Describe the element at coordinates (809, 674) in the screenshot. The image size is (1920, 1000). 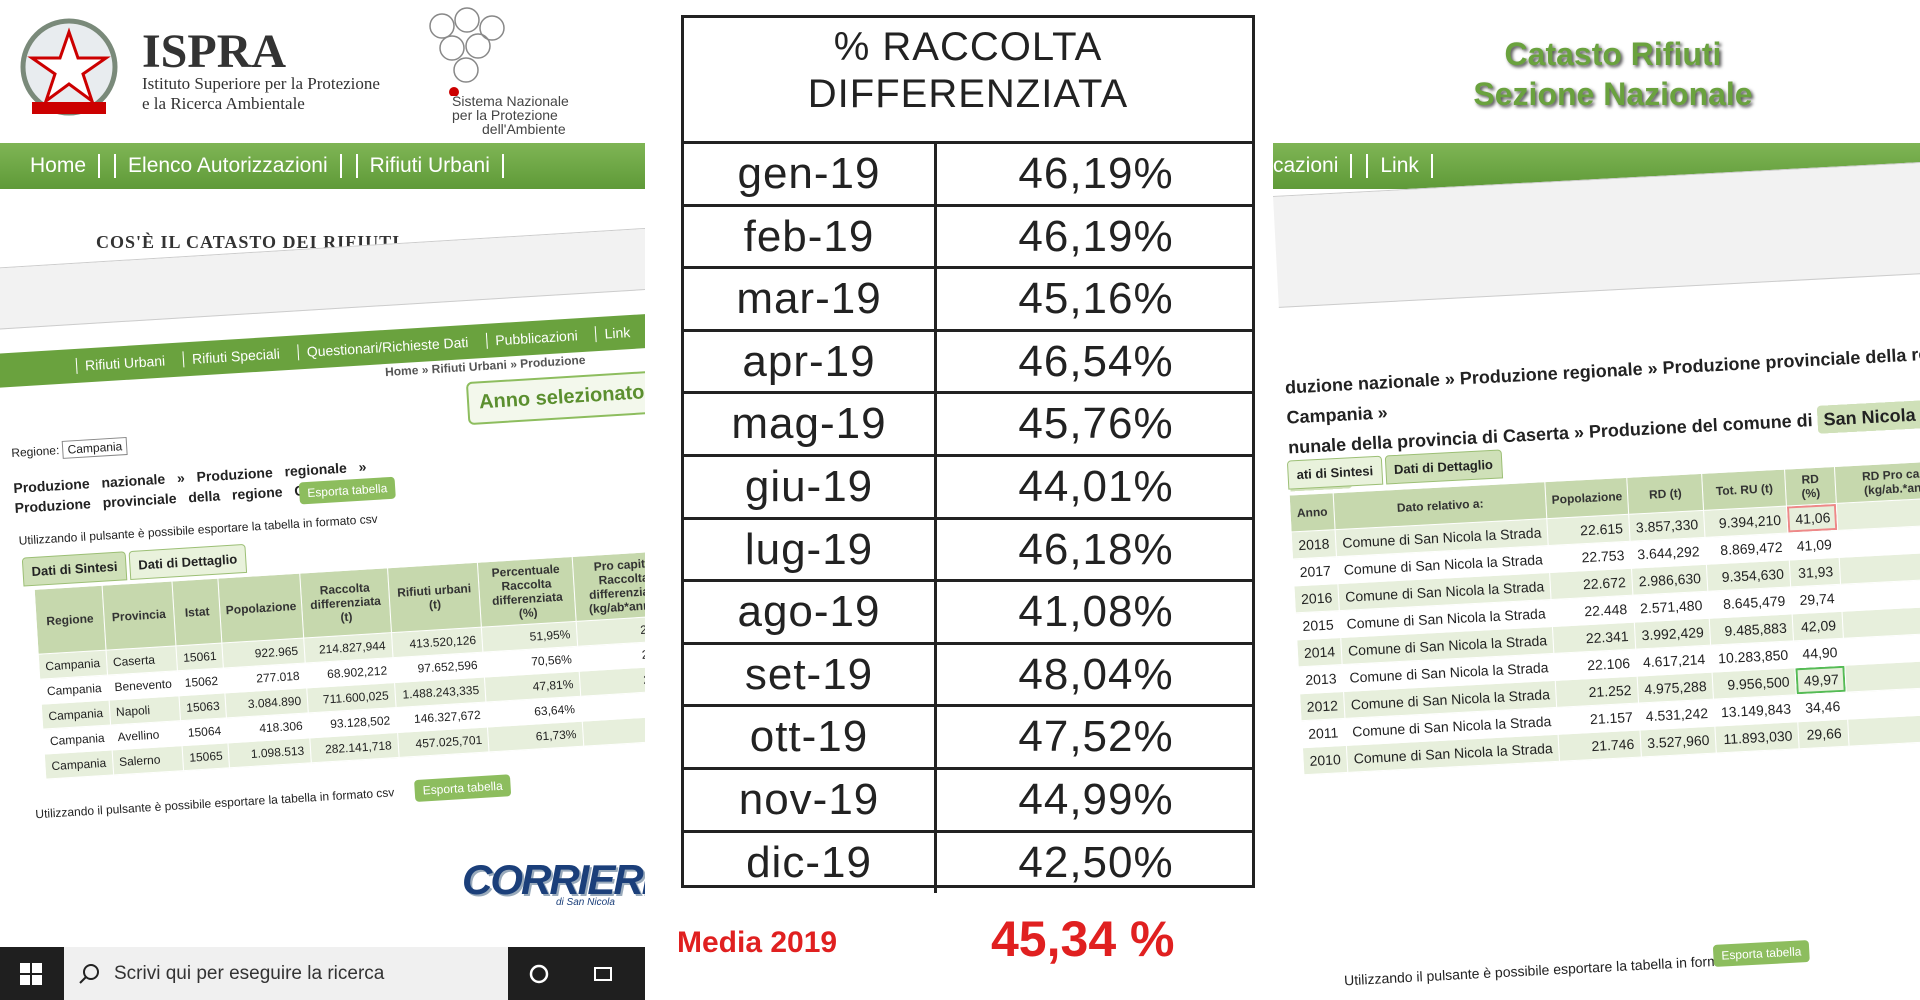
I see `month-label: set-19` at that location.